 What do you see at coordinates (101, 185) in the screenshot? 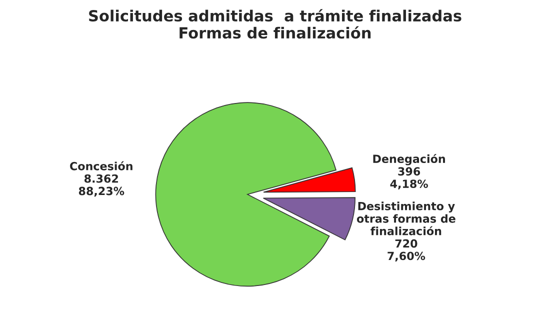
I see `data-label: 8.362 88,23%` at bounding box center [101, 185].